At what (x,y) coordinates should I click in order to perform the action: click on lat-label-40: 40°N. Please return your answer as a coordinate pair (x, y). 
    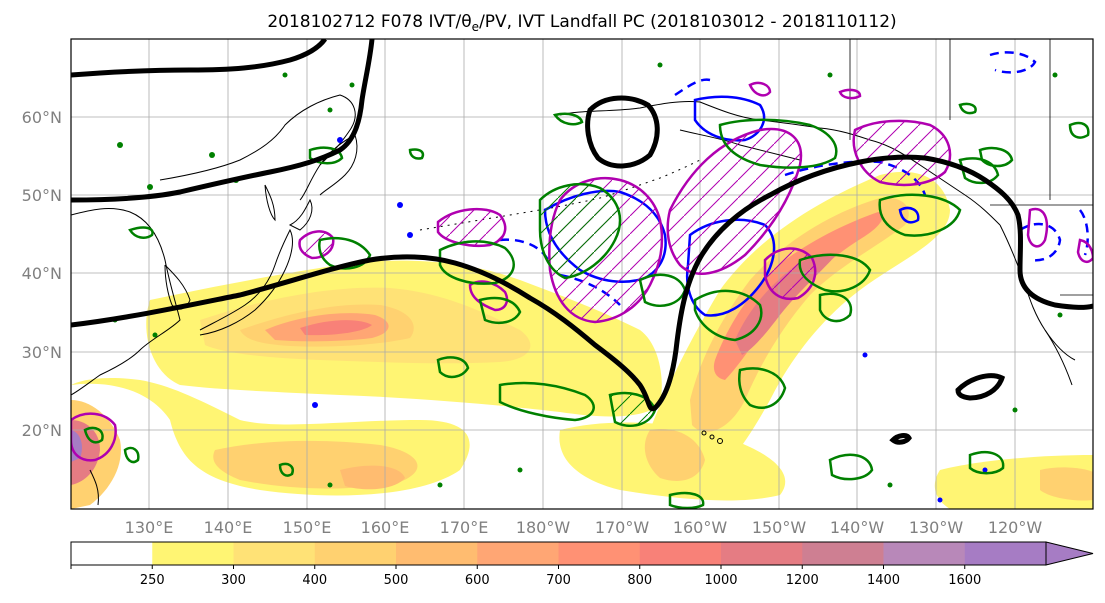
    Looking at the image, I should click on (42, 273).